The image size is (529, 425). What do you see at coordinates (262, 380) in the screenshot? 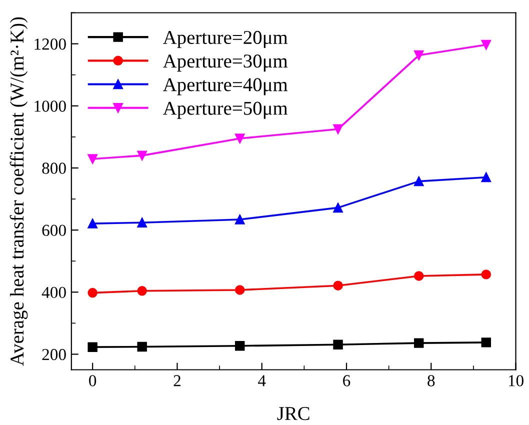
I see `x-tick-label: 4` at bounding box center [262, 380].